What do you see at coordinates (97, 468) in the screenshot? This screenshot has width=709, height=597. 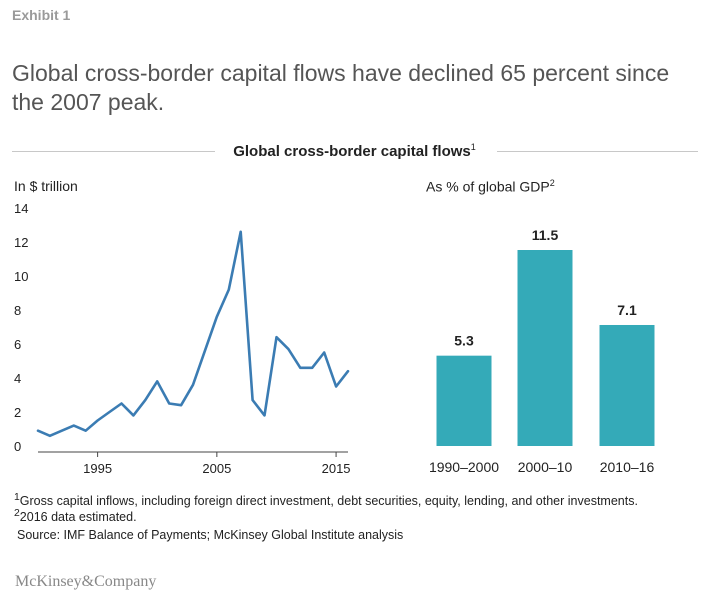 I see `x-tick-label-1995: 1995` at bounding box center [97, 468].